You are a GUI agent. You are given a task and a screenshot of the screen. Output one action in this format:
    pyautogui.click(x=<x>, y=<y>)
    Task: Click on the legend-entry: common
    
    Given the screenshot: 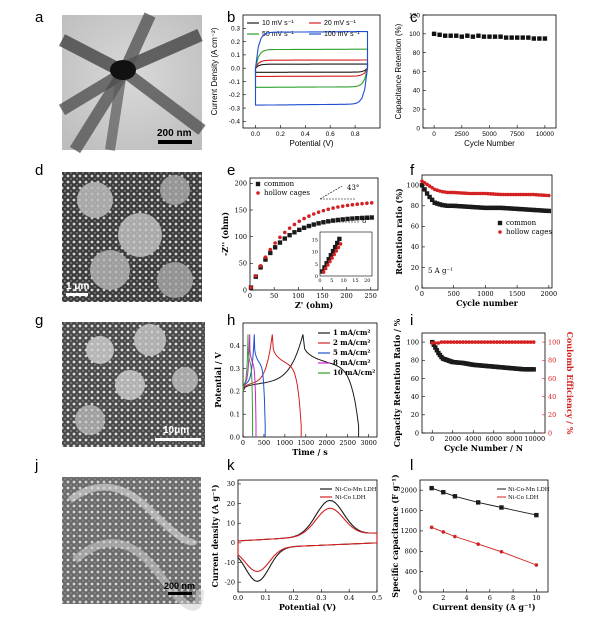 What is the action you would take?
    pyautogui.click(x=279, y=184)
    